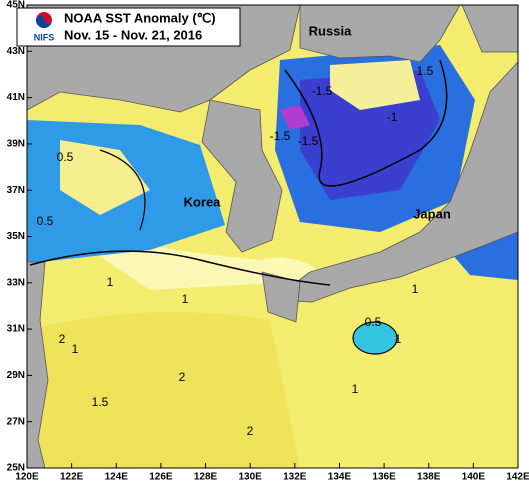 The height and width of the screenshot is (489, 529). Describe the element at coordinates (161, 477) in the screenshot. I see `x-tick-label: 126E` at that location.